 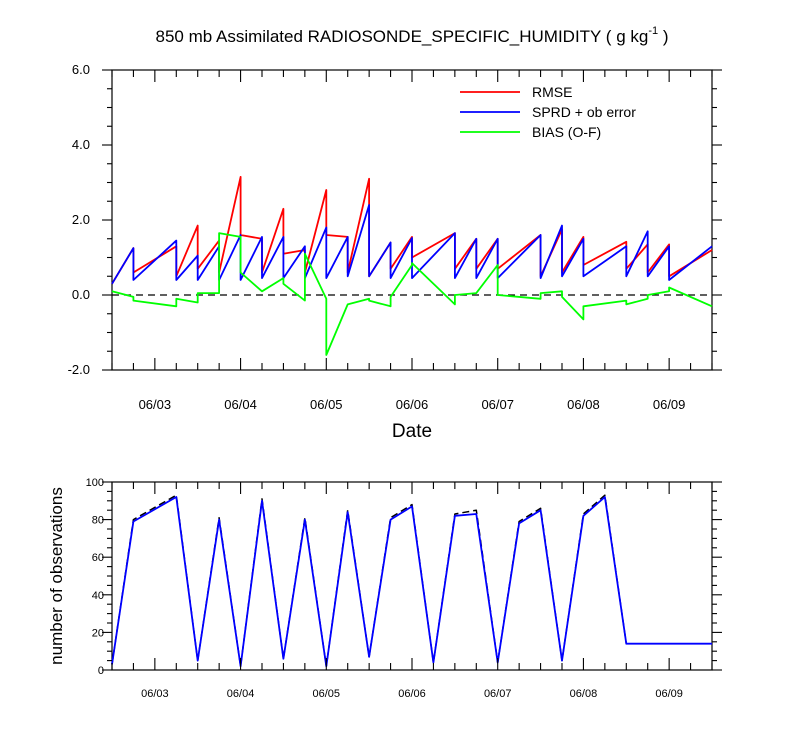 What do you see at coordinates (101, 671) in the screenshot?
I see `bottom-y-tick-label: 0` at bounding box center [101, 671].